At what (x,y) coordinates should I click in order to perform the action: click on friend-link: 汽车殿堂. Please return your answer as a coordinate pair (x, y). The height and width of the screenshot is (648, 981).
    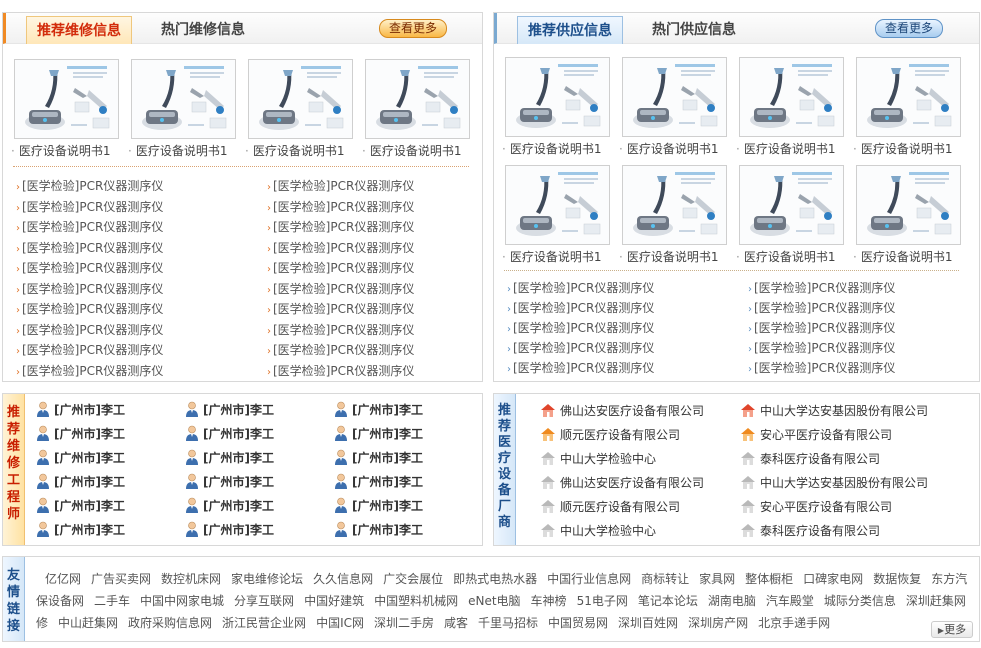
    Looking at the image, I should click on (789, 601).